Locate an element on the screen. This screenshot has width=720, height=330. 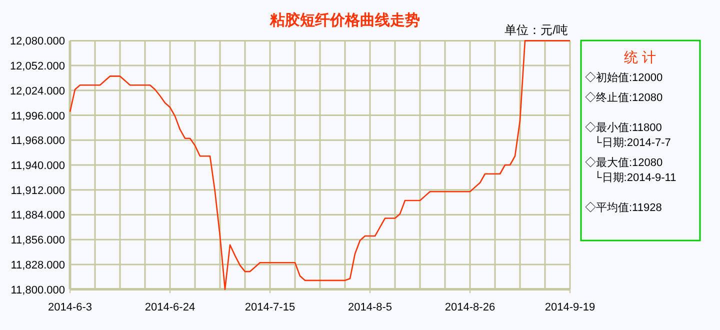
x-tick-label: 2014-9-19 is located at coordinates (570, 307).